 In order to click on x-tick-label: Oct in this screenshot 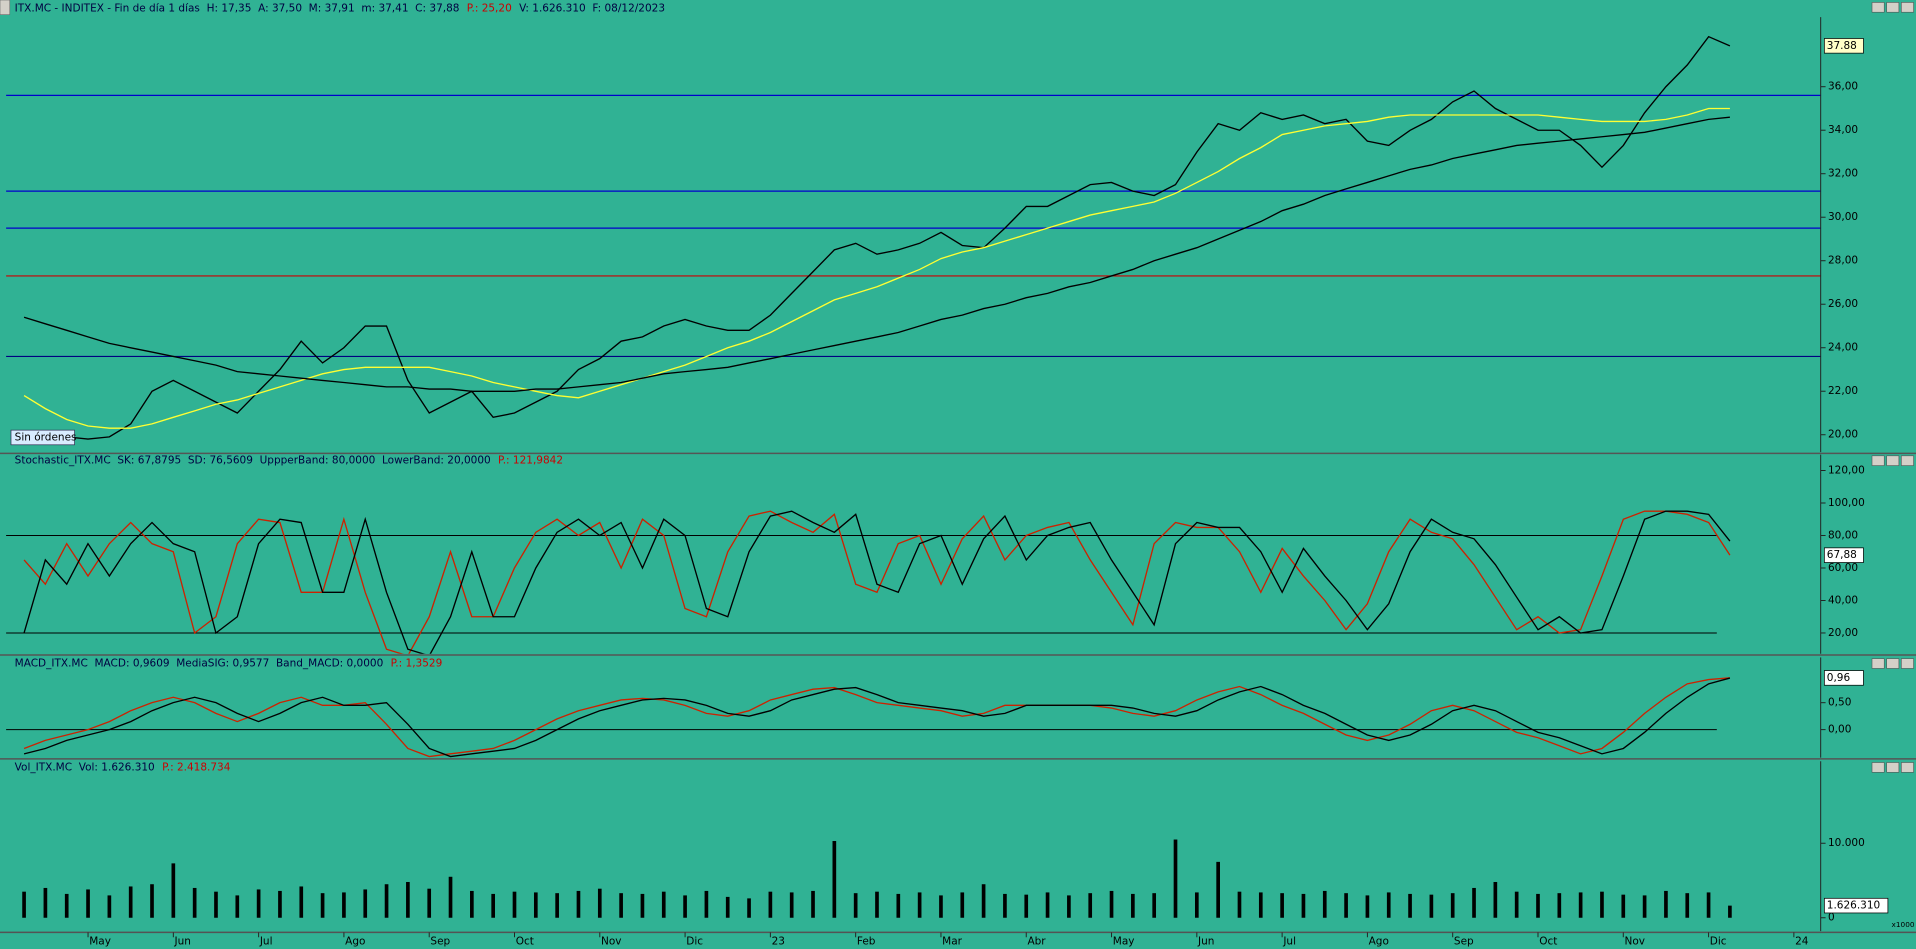, I will do `click(525, 942)`.